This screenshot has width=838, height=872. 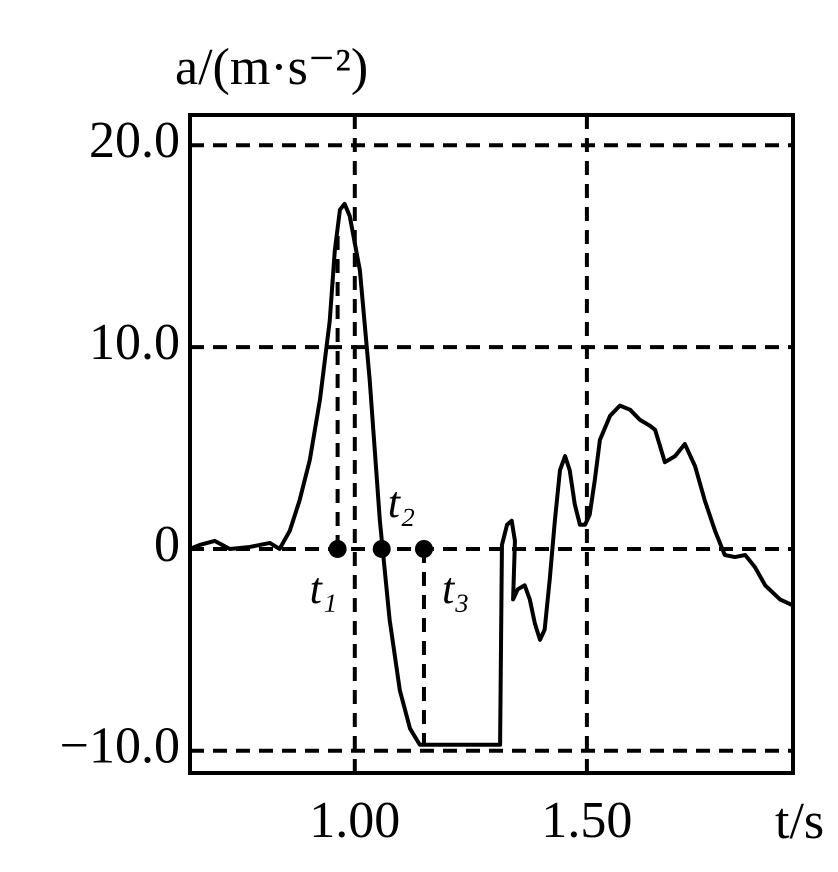 I want to click on y-tick-label: 20.0, so click(x=134, y=140).